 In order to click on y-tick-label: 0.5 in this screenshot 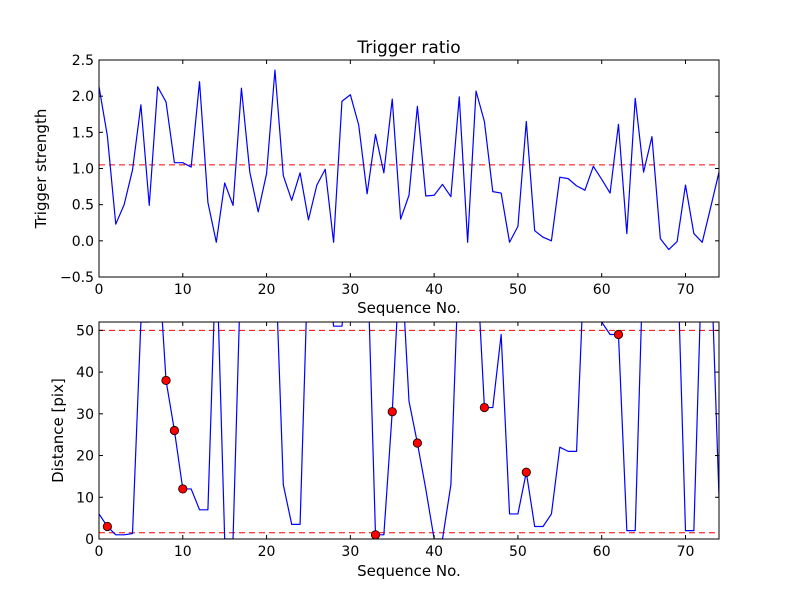, I will do `click(83, 206)`.